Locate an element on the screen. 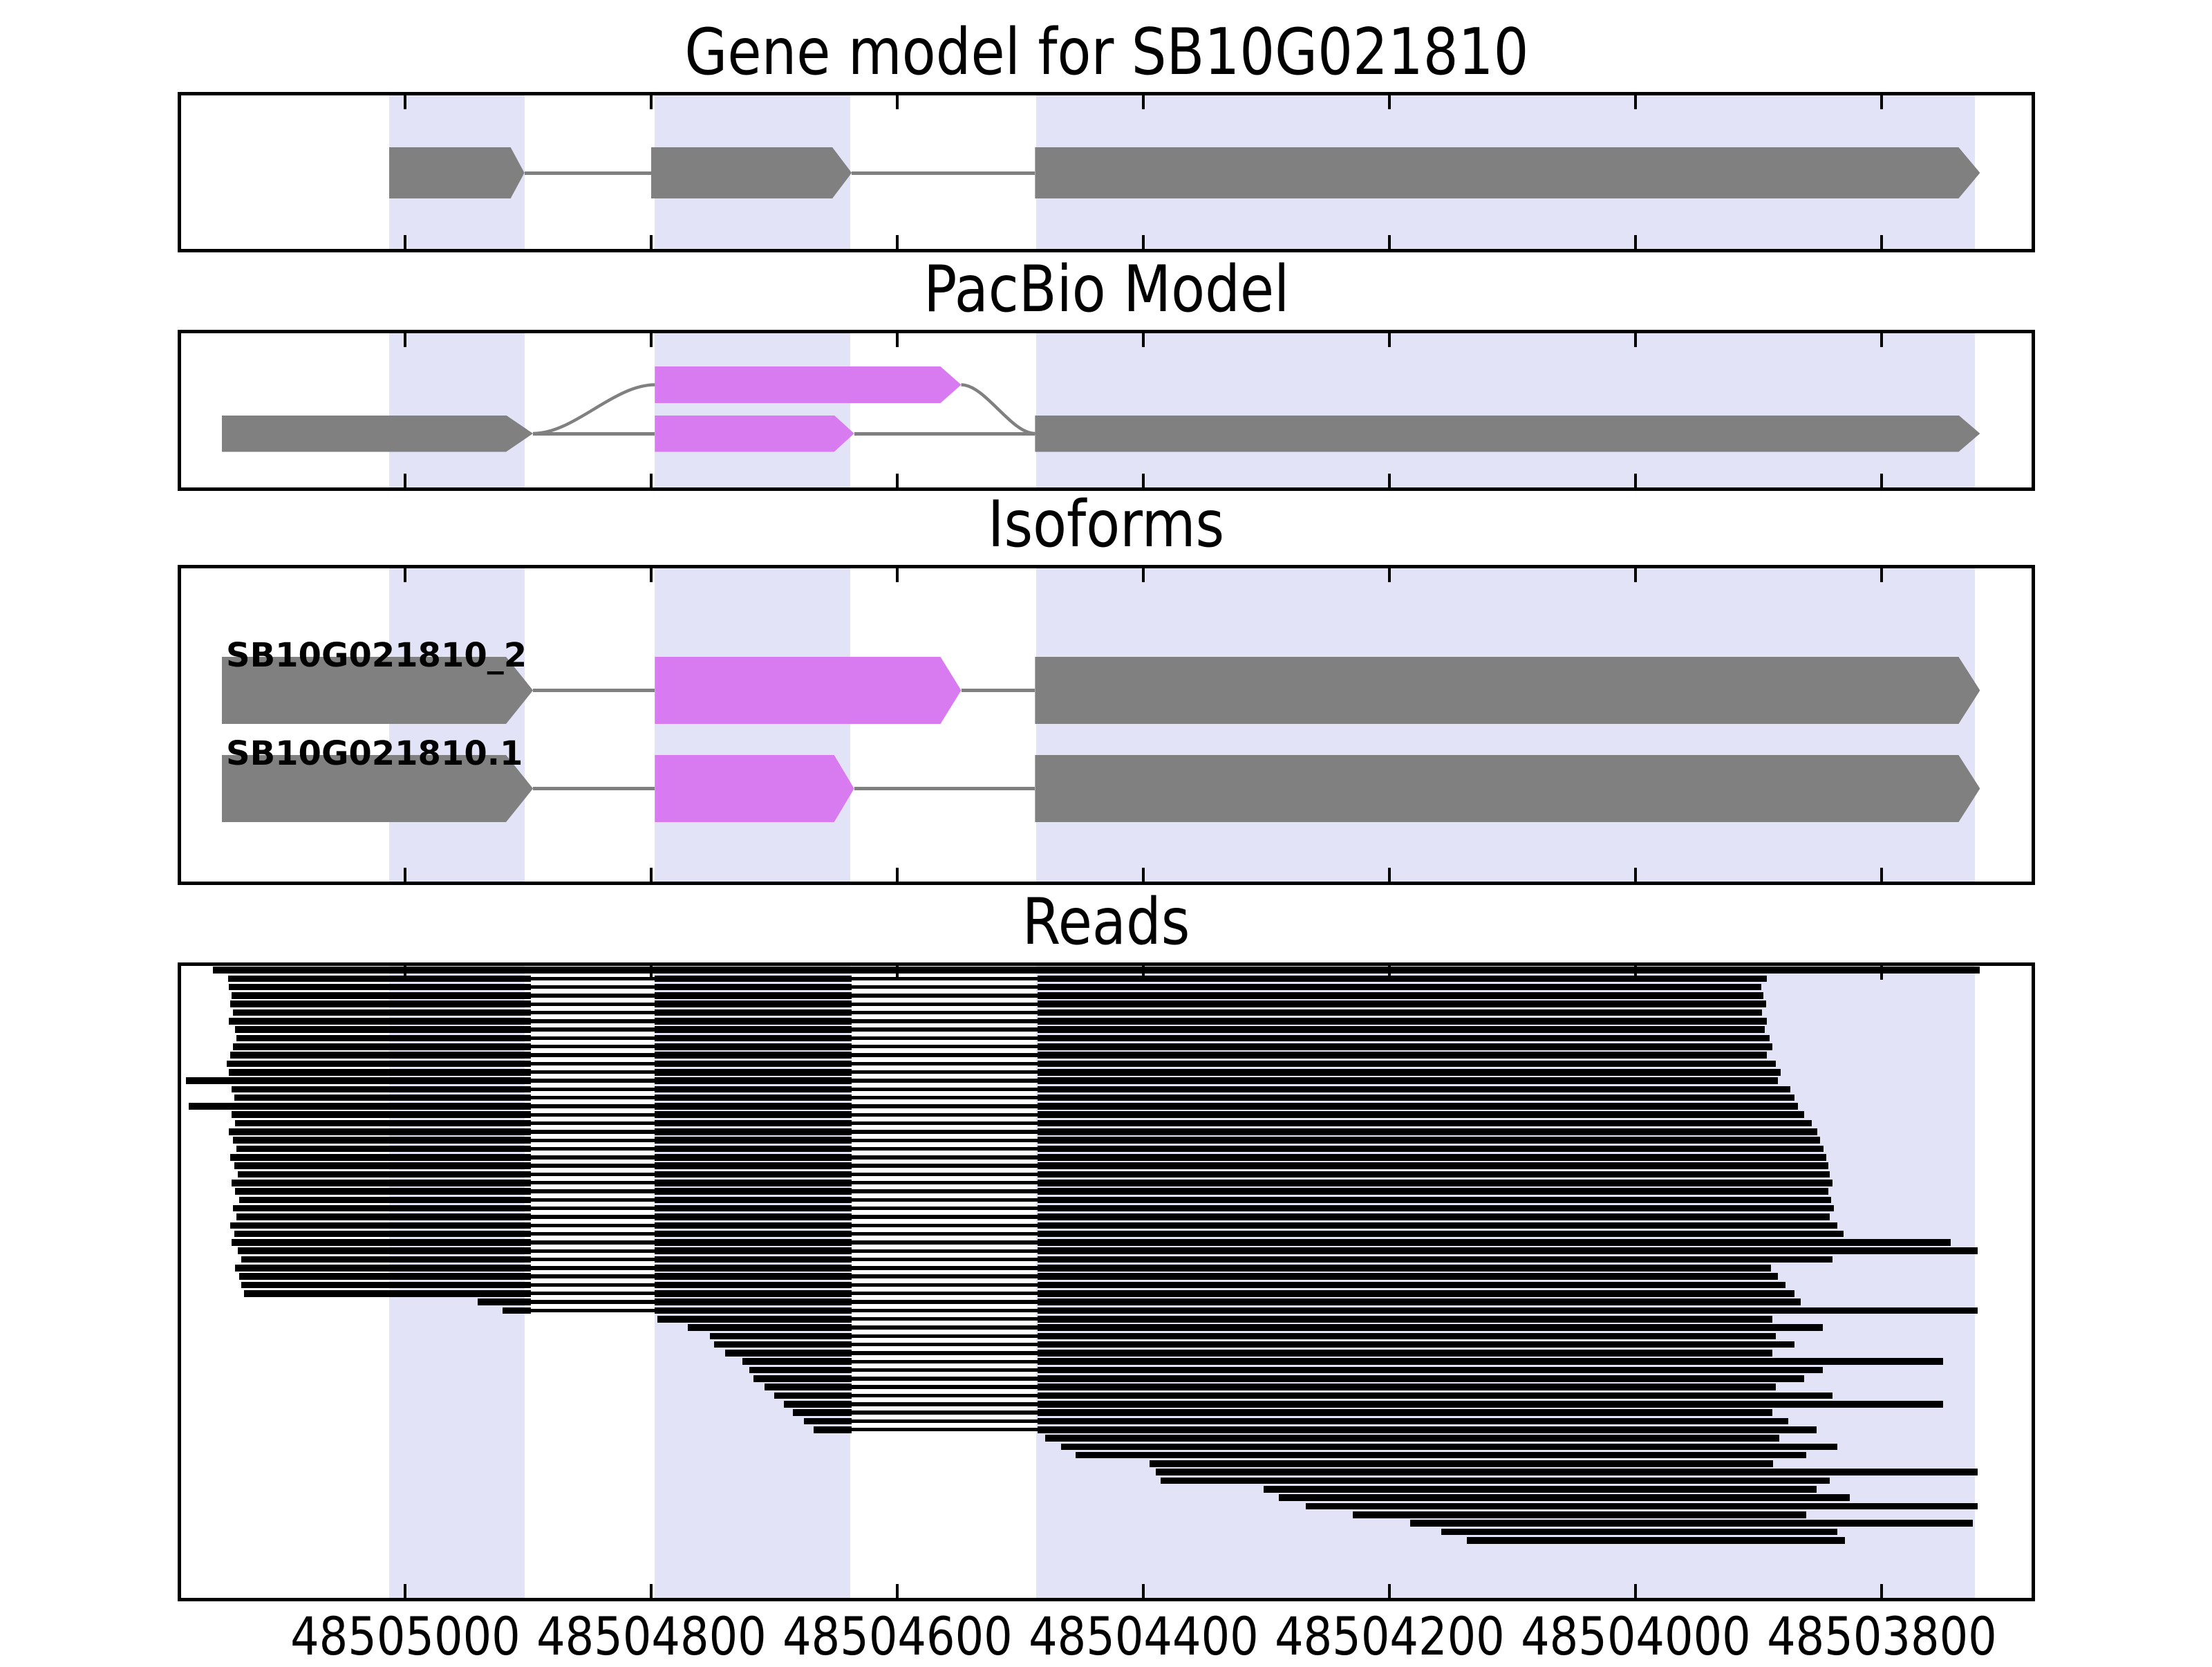  panel-pacbio-model is located at coordinates (1106, 411).